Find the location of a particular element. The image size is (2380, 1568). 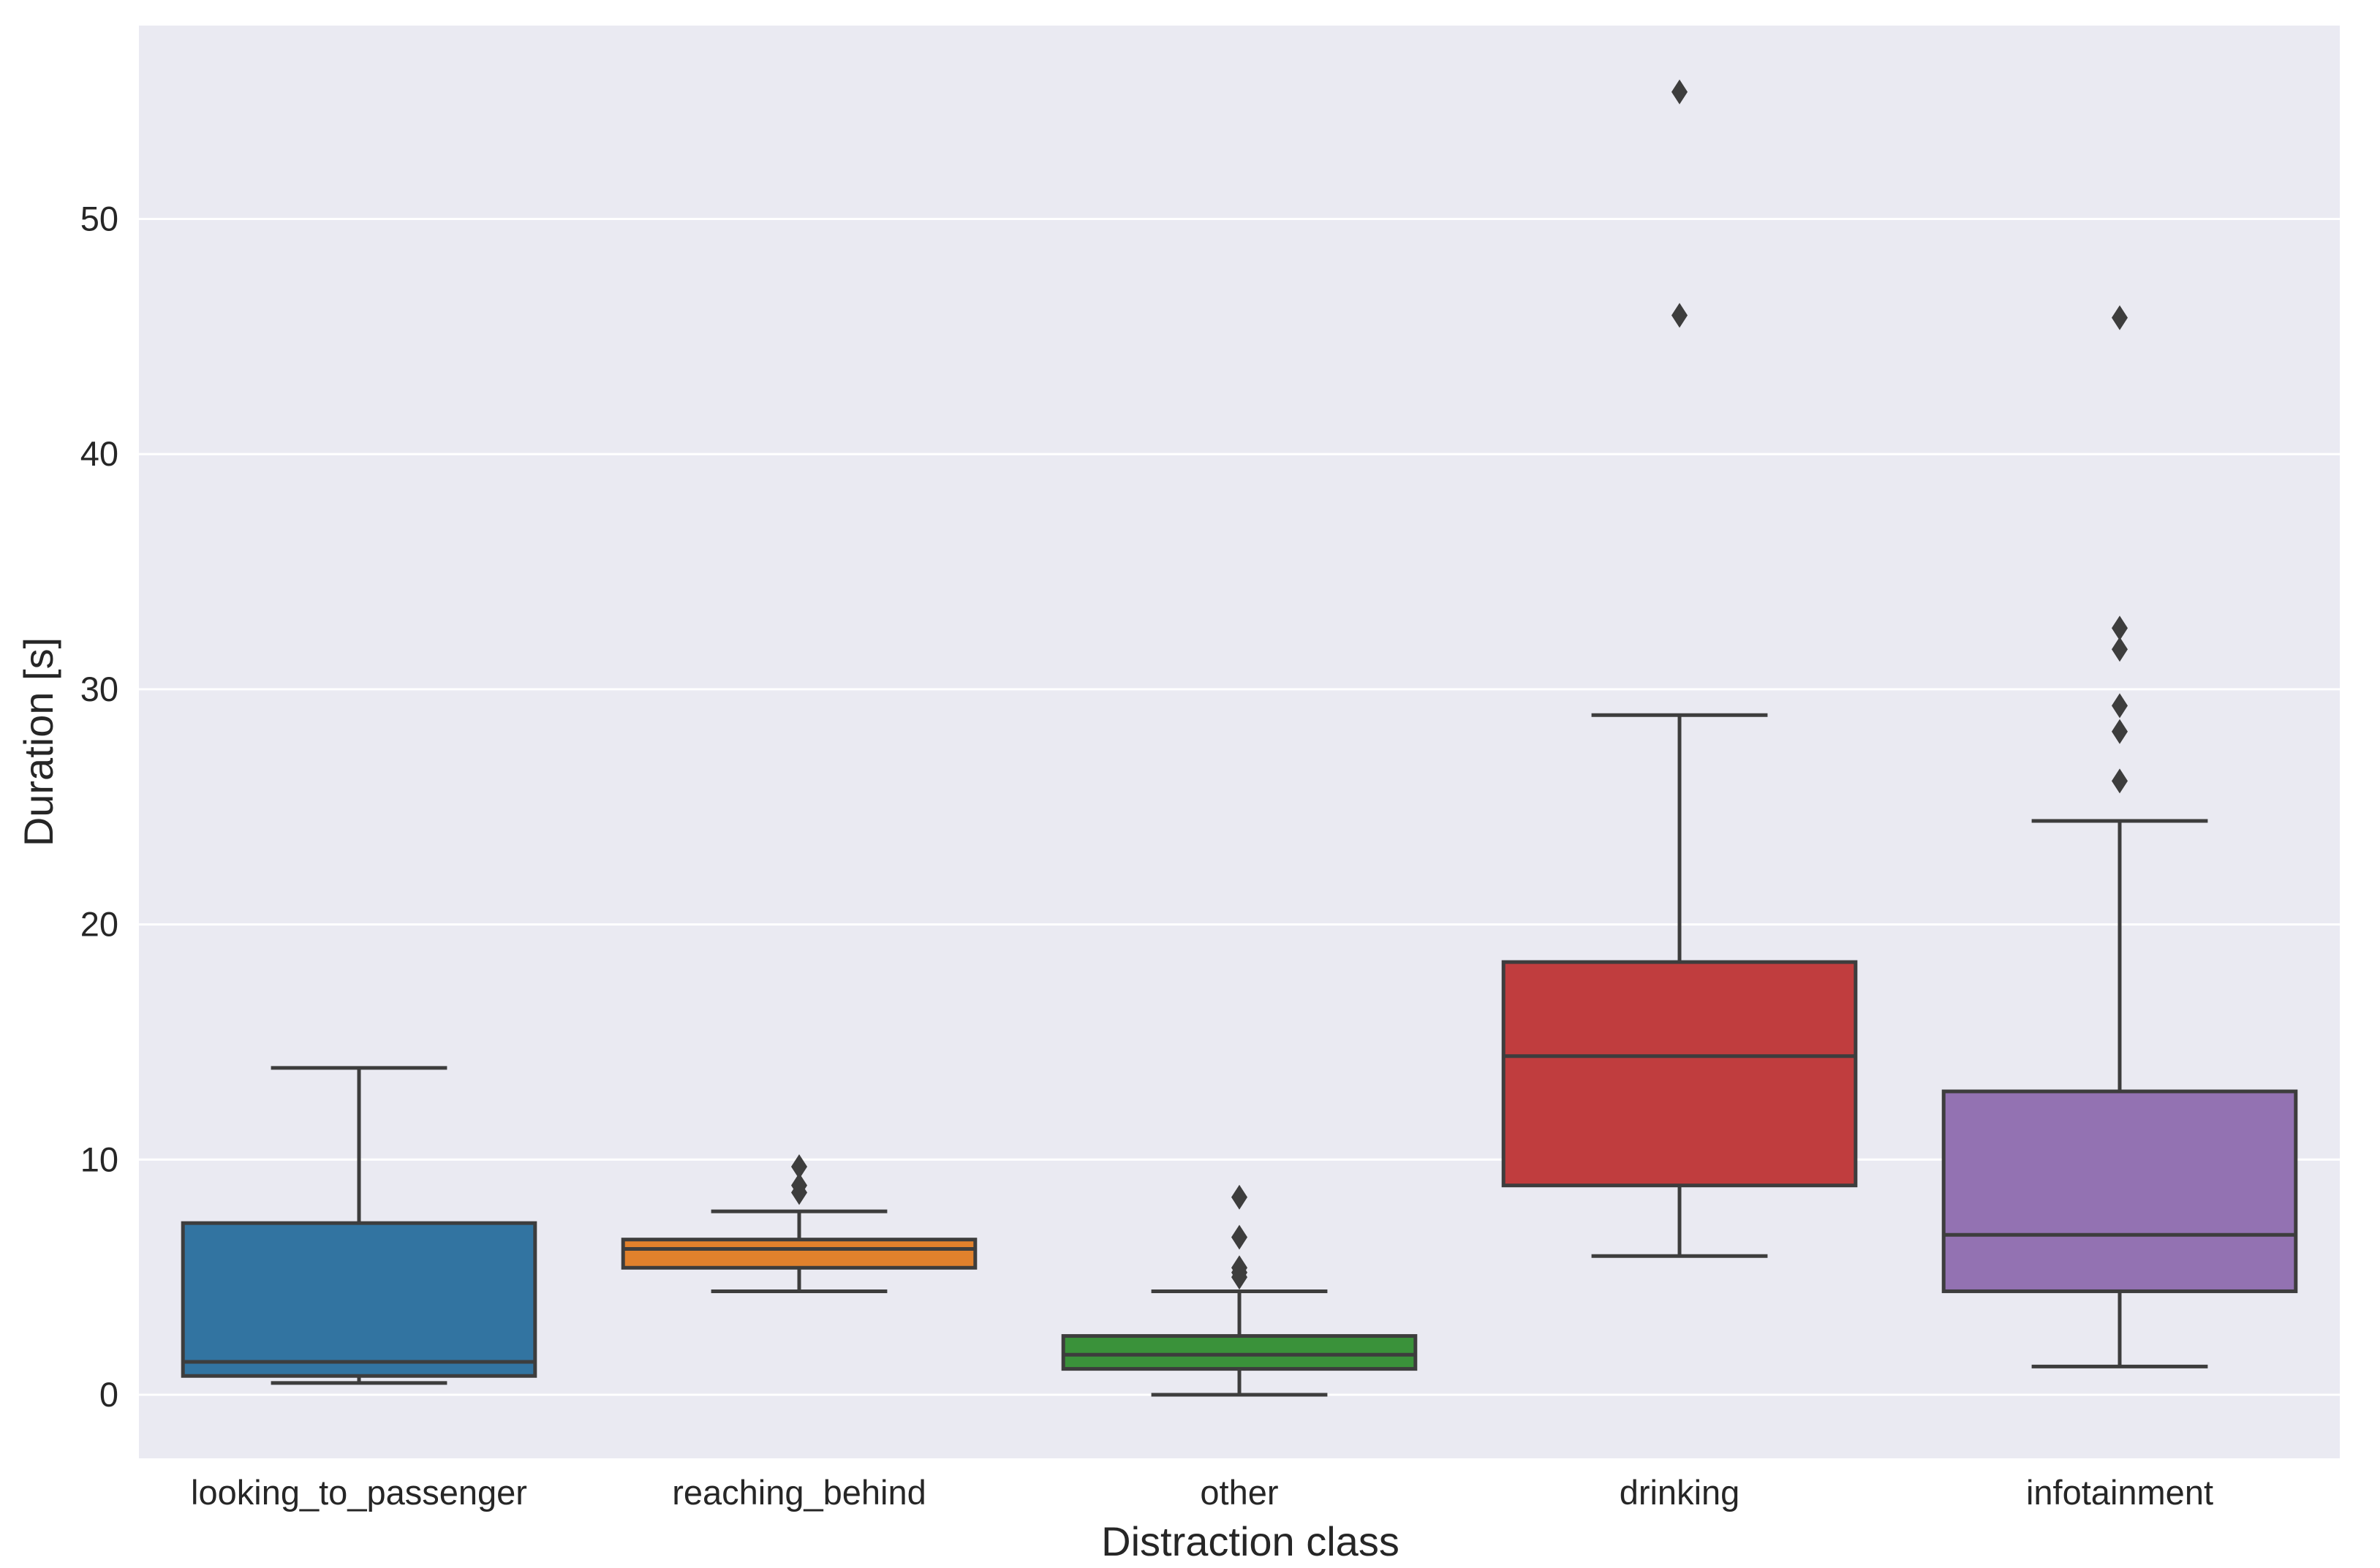

x-tick-label-infotainment: infotainment is located at coordinates (2119, 1493).